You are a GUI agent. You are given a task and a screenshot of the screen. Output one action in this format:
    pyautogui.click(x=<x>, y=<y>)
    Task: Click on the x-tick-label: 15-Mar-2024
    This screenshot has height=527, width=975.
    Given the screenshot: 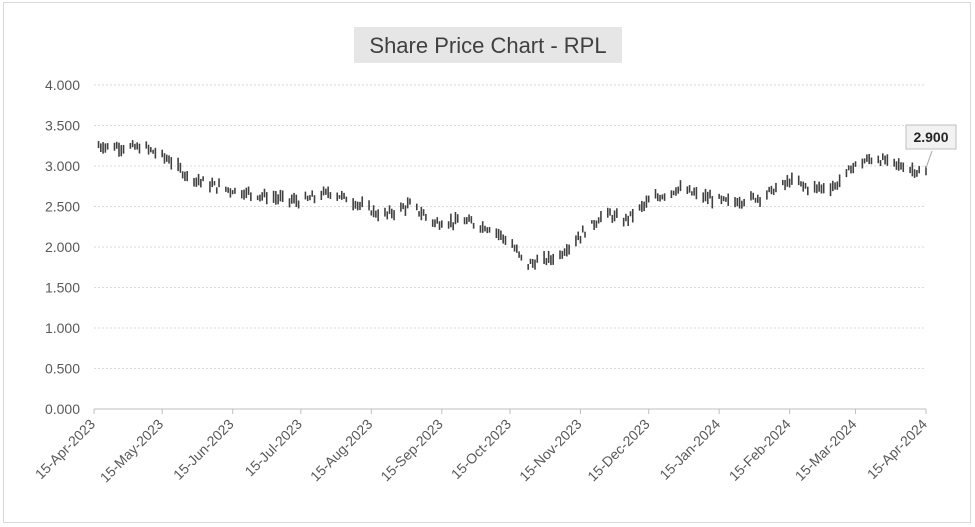 What is the action you would take?
    pyautogui.click(x=826, y=450)
    